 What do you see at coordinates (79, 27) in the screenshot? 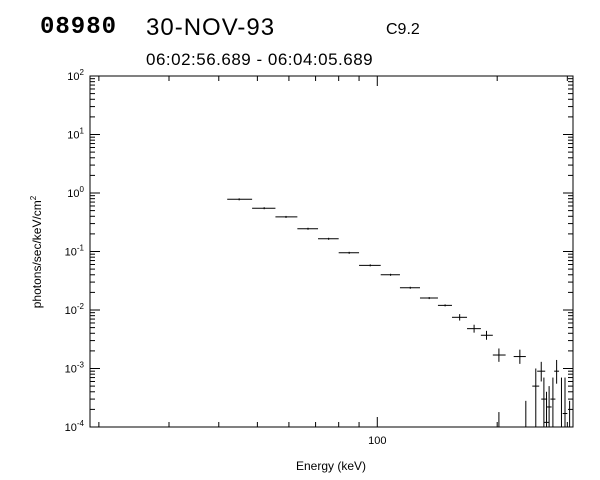
I see `event-id: 08980` at bounding box center [79, 27].